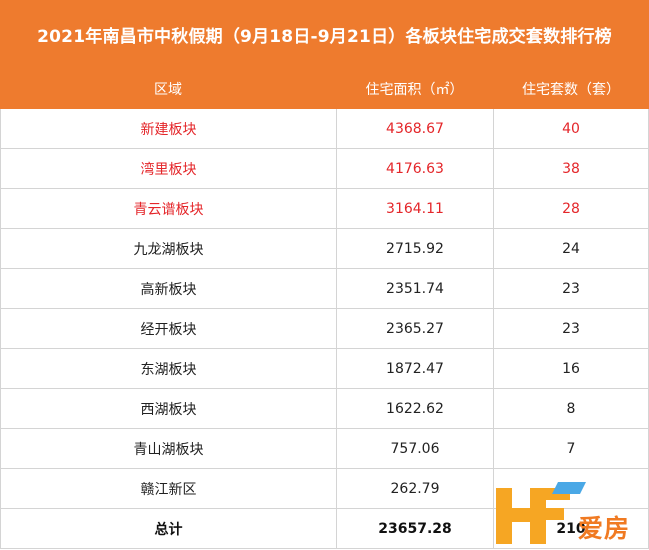  Describe the element at coordinates (414, 528) in the screenshot. I see `total-area: 23657.28` at that location.